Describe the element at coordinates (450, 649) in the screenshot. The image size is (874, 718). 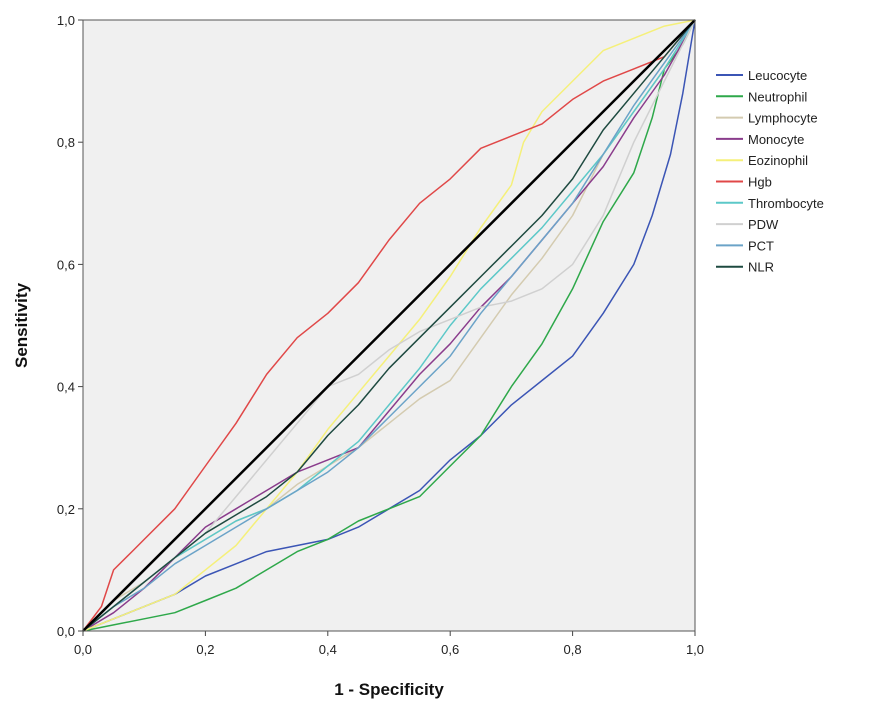
I see `x-tick-label: 0,6` at that location.